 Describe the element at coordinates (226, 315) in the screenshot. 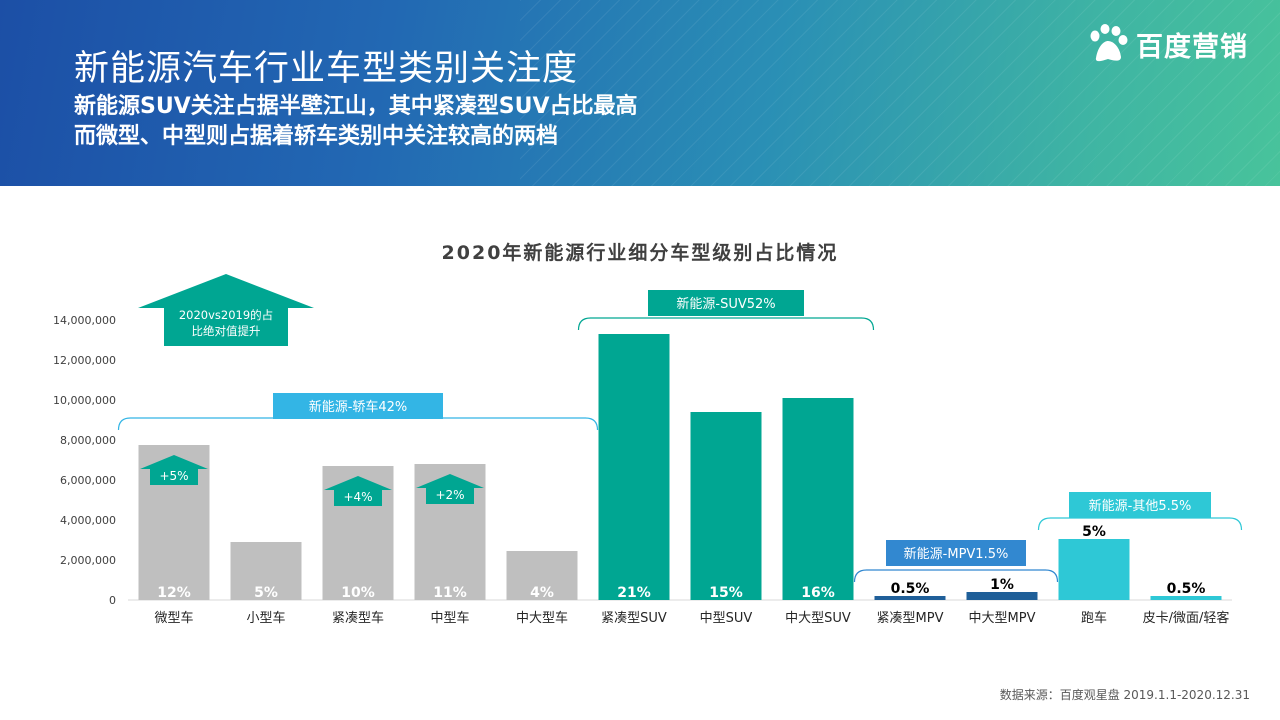

I see `legend-arrow-text: 2020vs2019的占` at that location.